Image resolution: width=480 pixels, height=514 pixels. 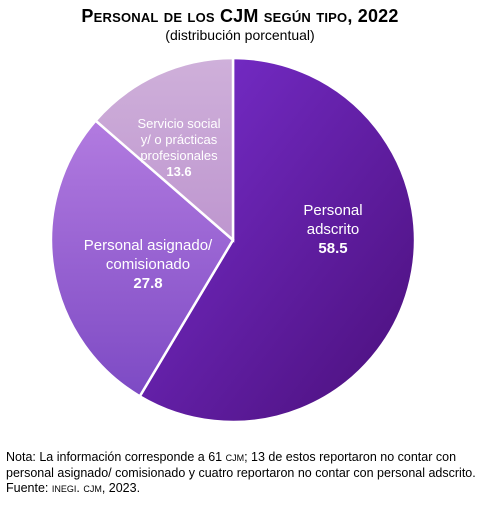 What do you see at coordinates (73, 488) in the screenshot?
I see `source-text: Fuente: inegi. cjm, 2023.` at bounding box center [73, 488].